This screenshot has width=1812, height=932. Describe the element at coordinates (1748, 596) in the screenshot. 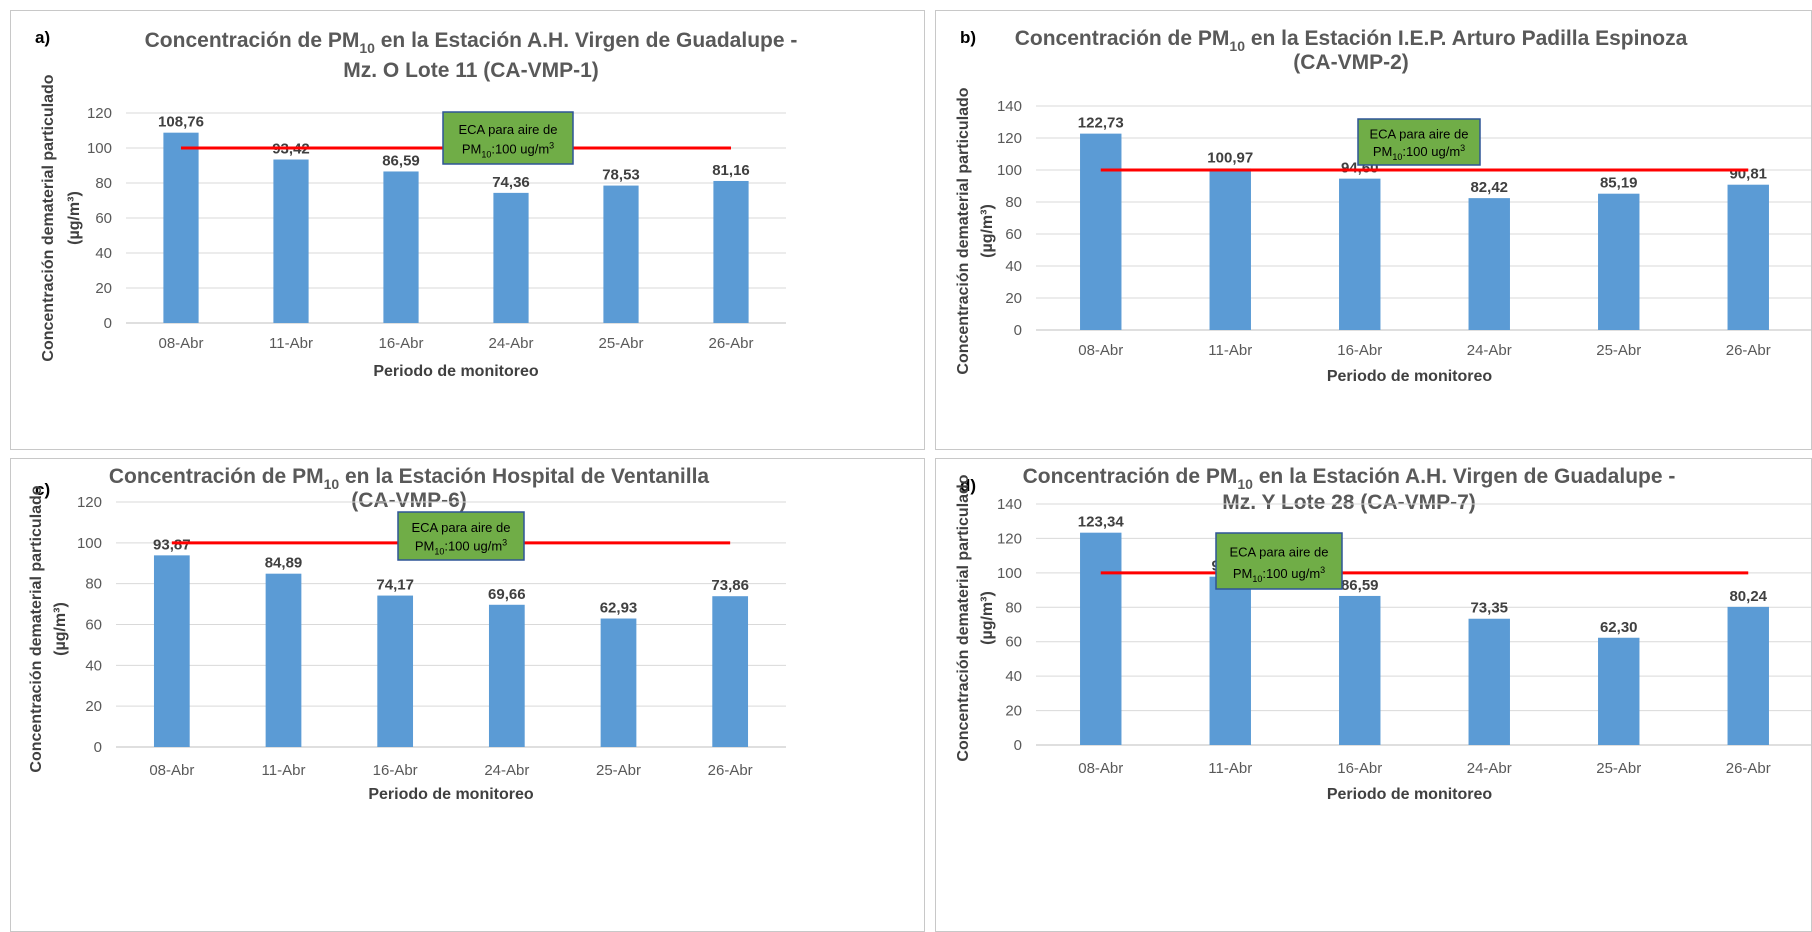

I see `data-label: 80,24` at that location.